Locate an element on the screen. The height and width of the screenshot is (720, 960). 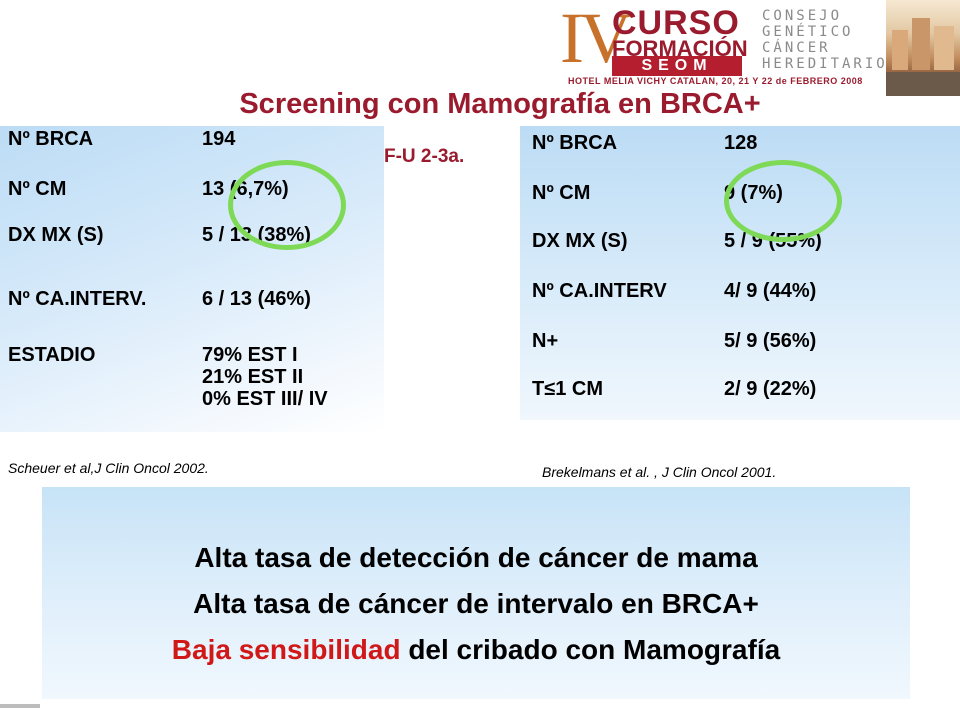
conclusion-emphasis: Baja sensibilidad is located at coordinates (286, 649).